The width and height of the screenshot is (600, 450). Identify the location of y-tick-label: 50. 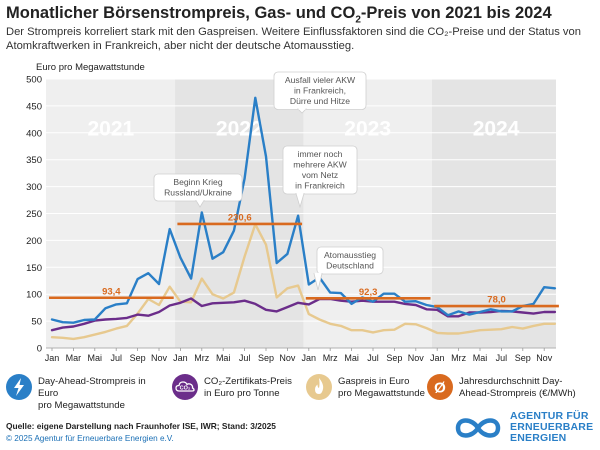
(36, 322).